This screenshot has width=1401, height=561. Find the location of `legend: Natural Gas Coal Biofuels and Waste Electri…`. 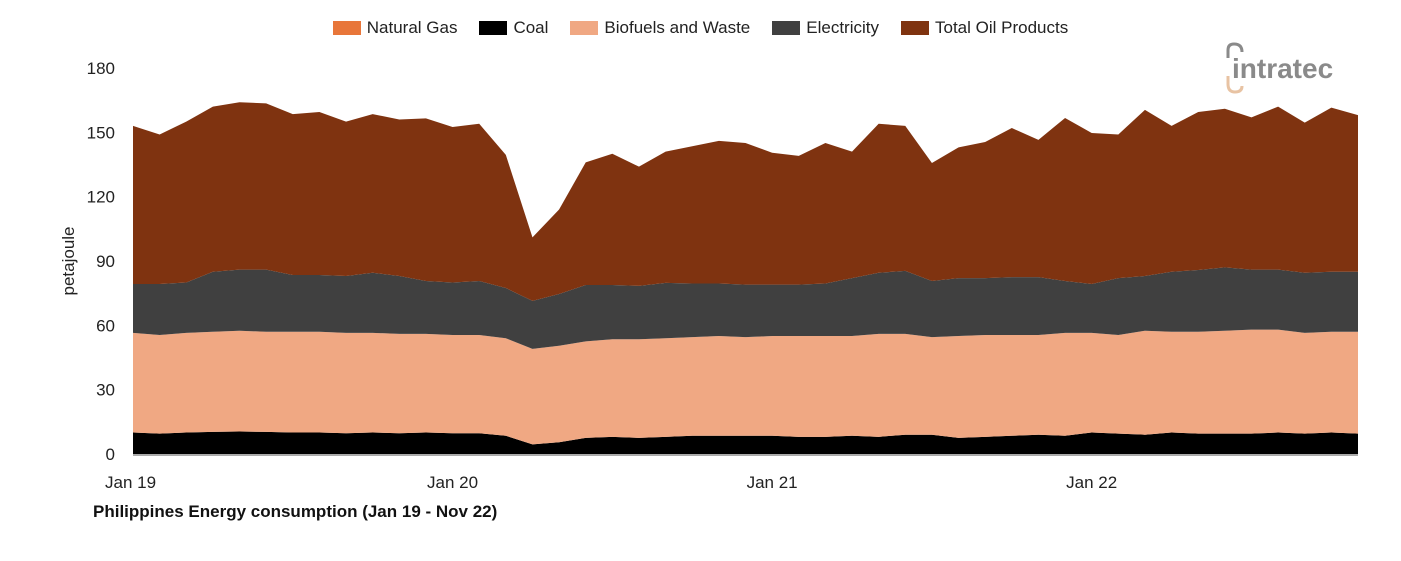

legend: Natural Gas Coal Biofuels and Waste Electri… is located at coordinates (700, 28).